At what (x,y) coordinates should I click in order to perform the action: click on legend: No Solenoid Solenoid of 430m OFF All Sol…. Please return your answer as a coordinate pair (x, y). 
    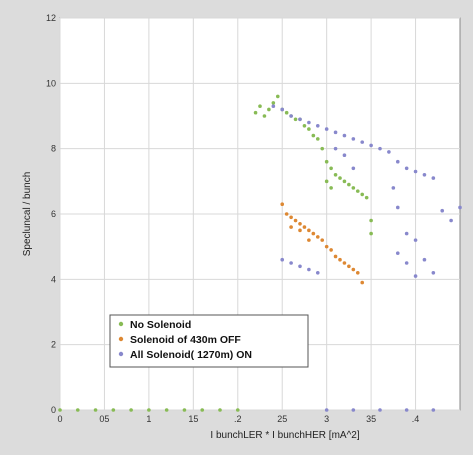
    Looking at the image, I should click on (209, 341).